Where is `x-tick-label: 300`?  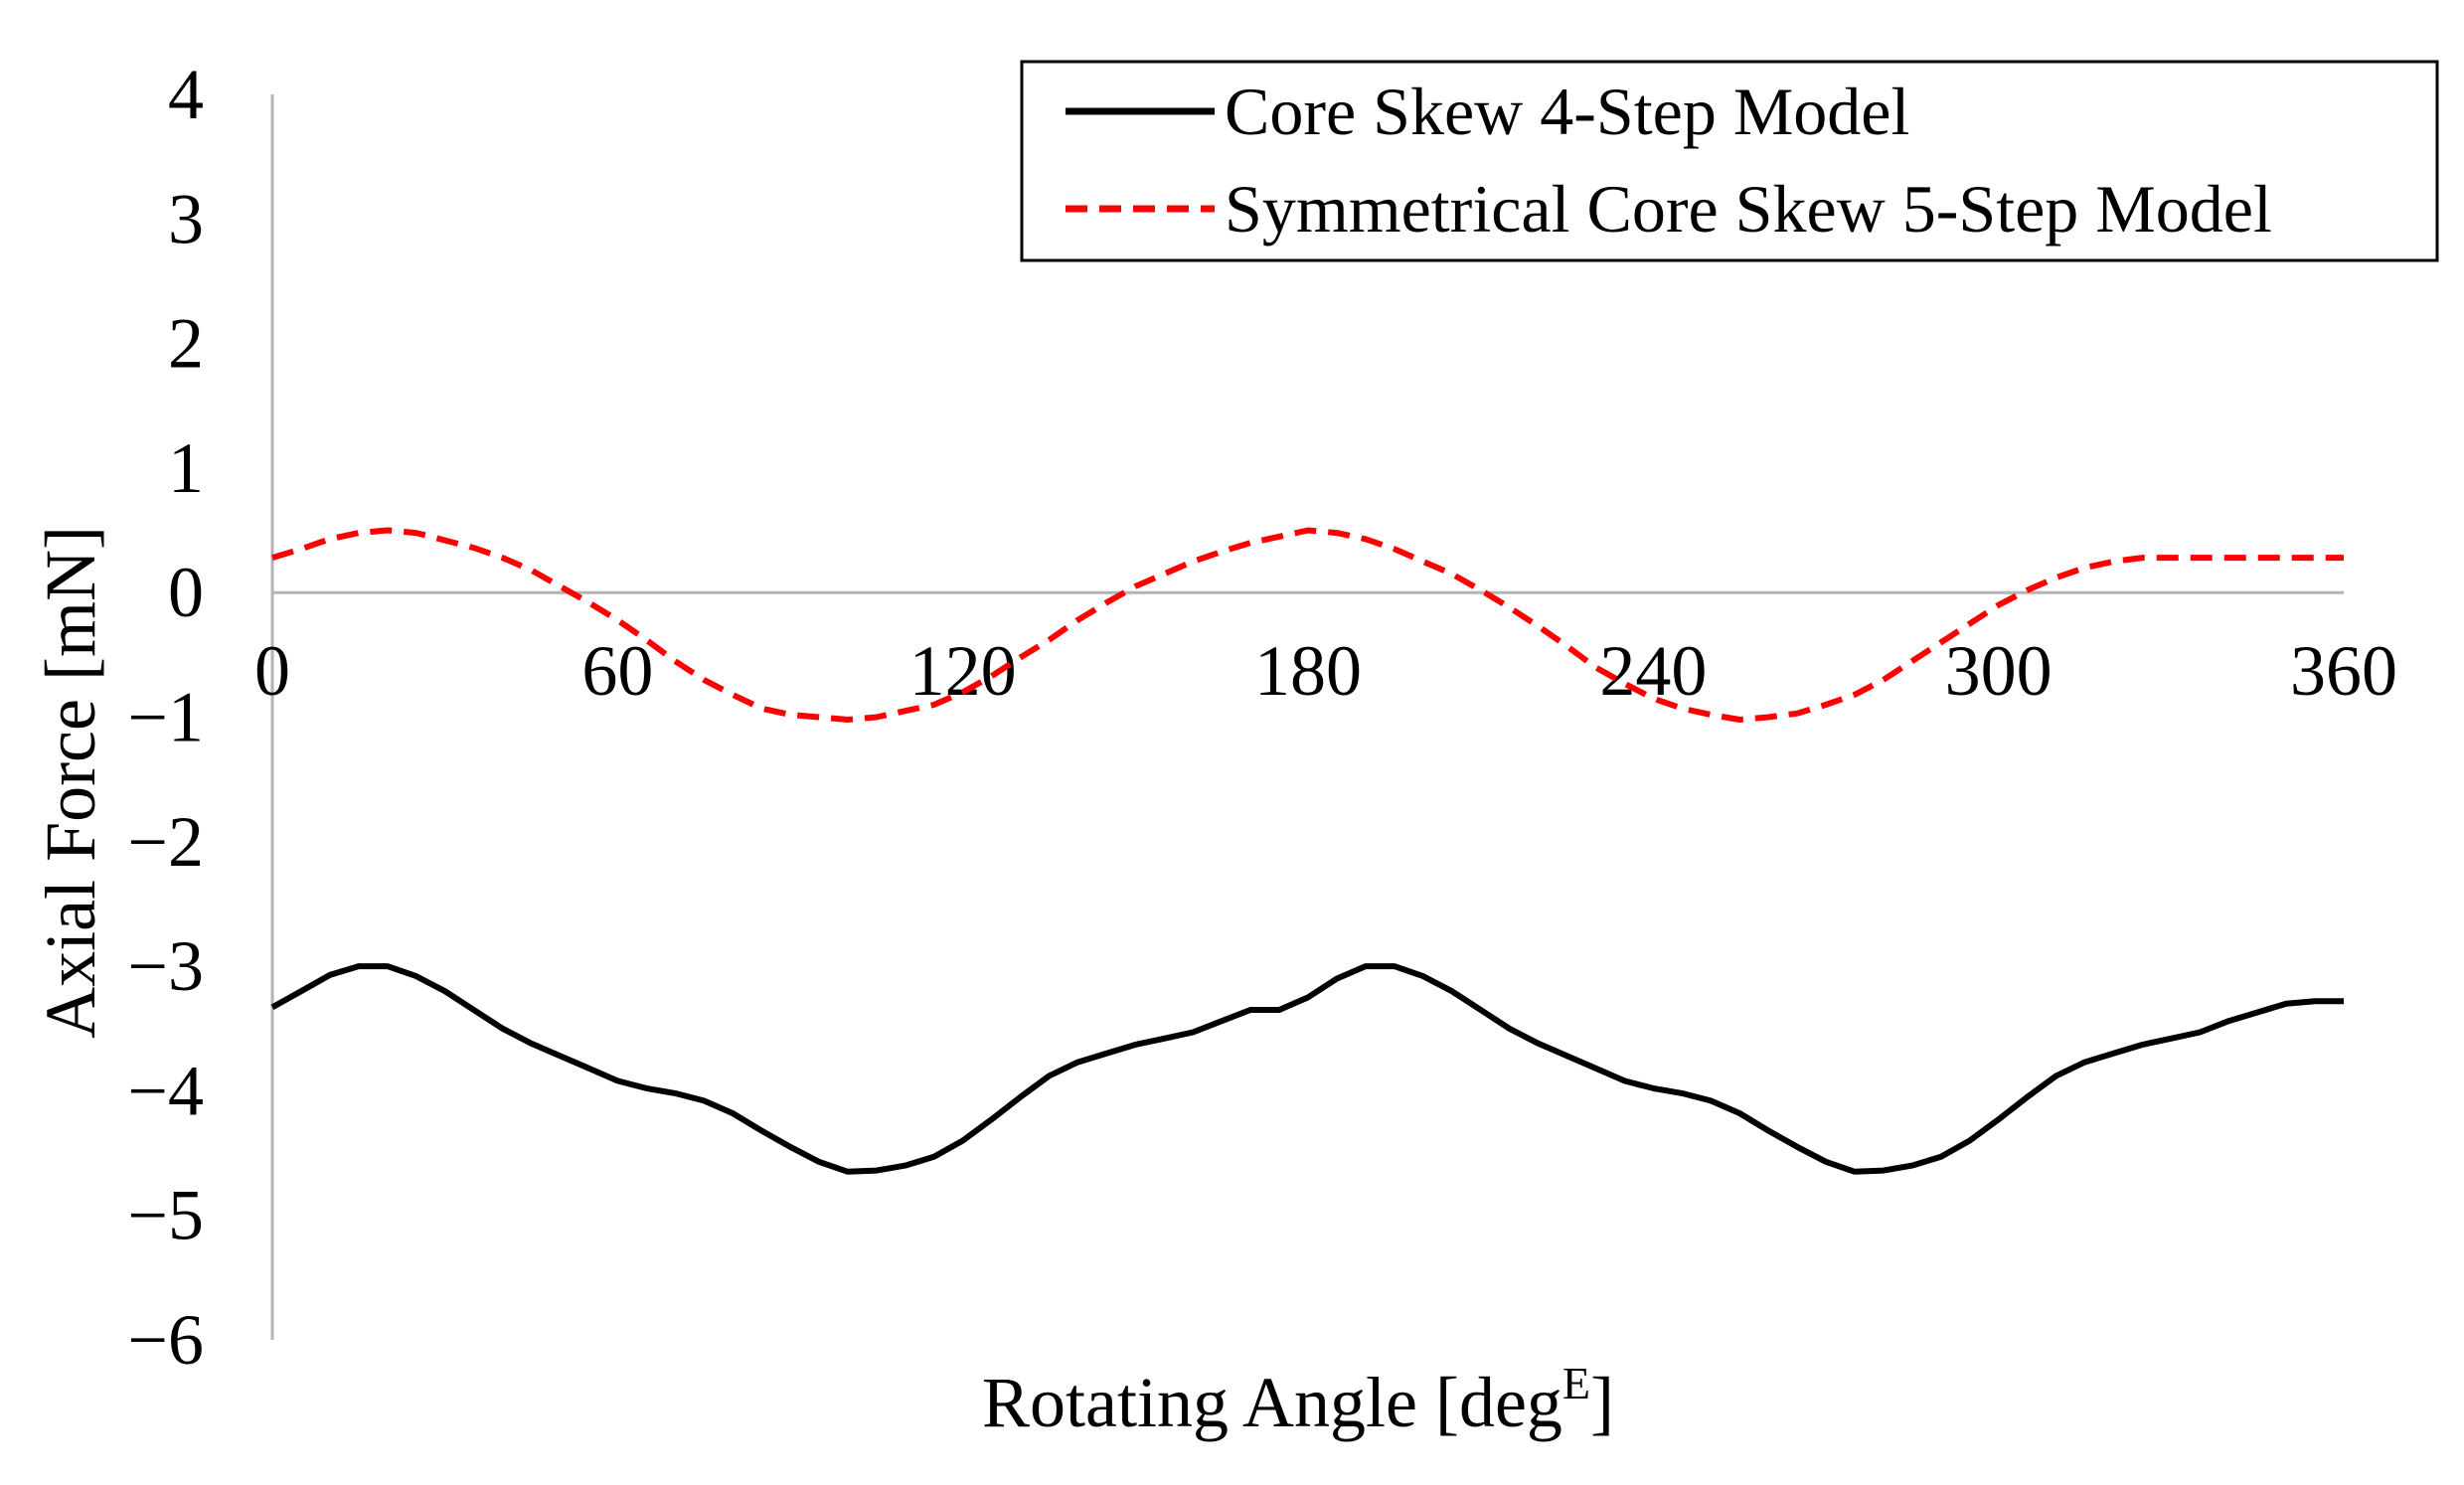 x-tick-label: 300 is located at coordinates (1999, 671).